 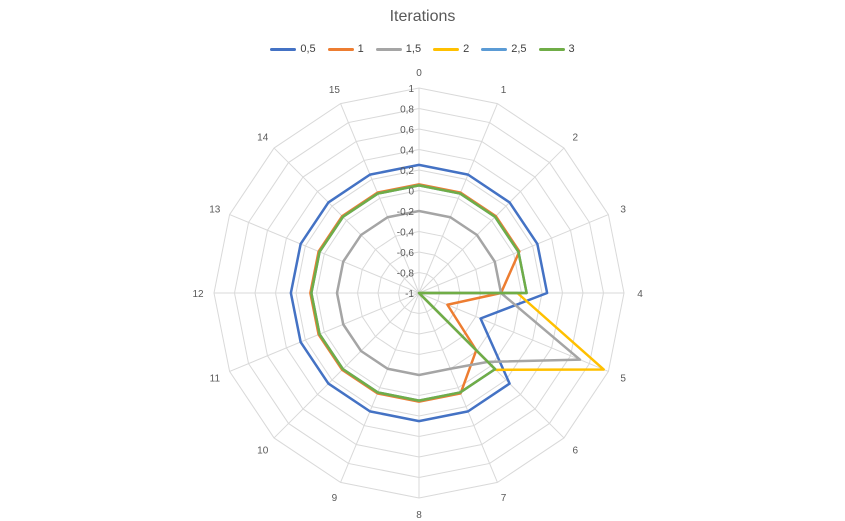 I want to click on category-label: 2, so click(x=575, y=138).